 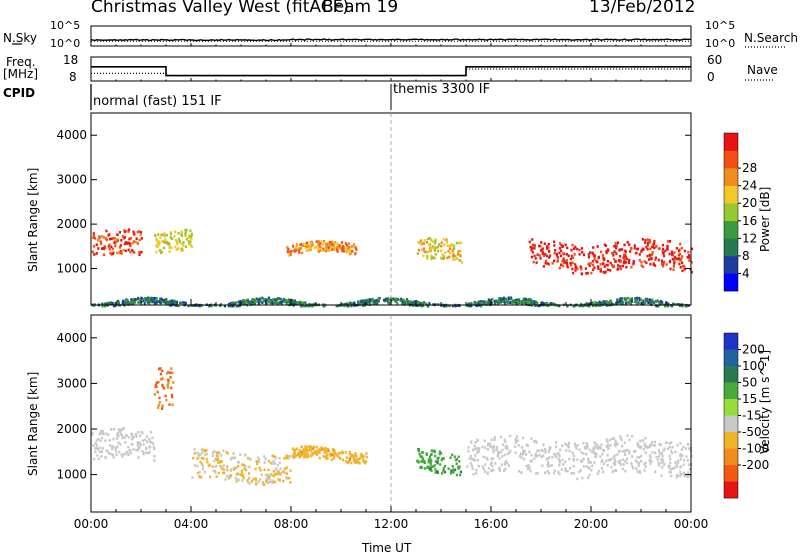 What do you see at coordinates (731, 473) in the screenshot?
I see `velocity-colorbar-segment` at bounding box center [731, 473].